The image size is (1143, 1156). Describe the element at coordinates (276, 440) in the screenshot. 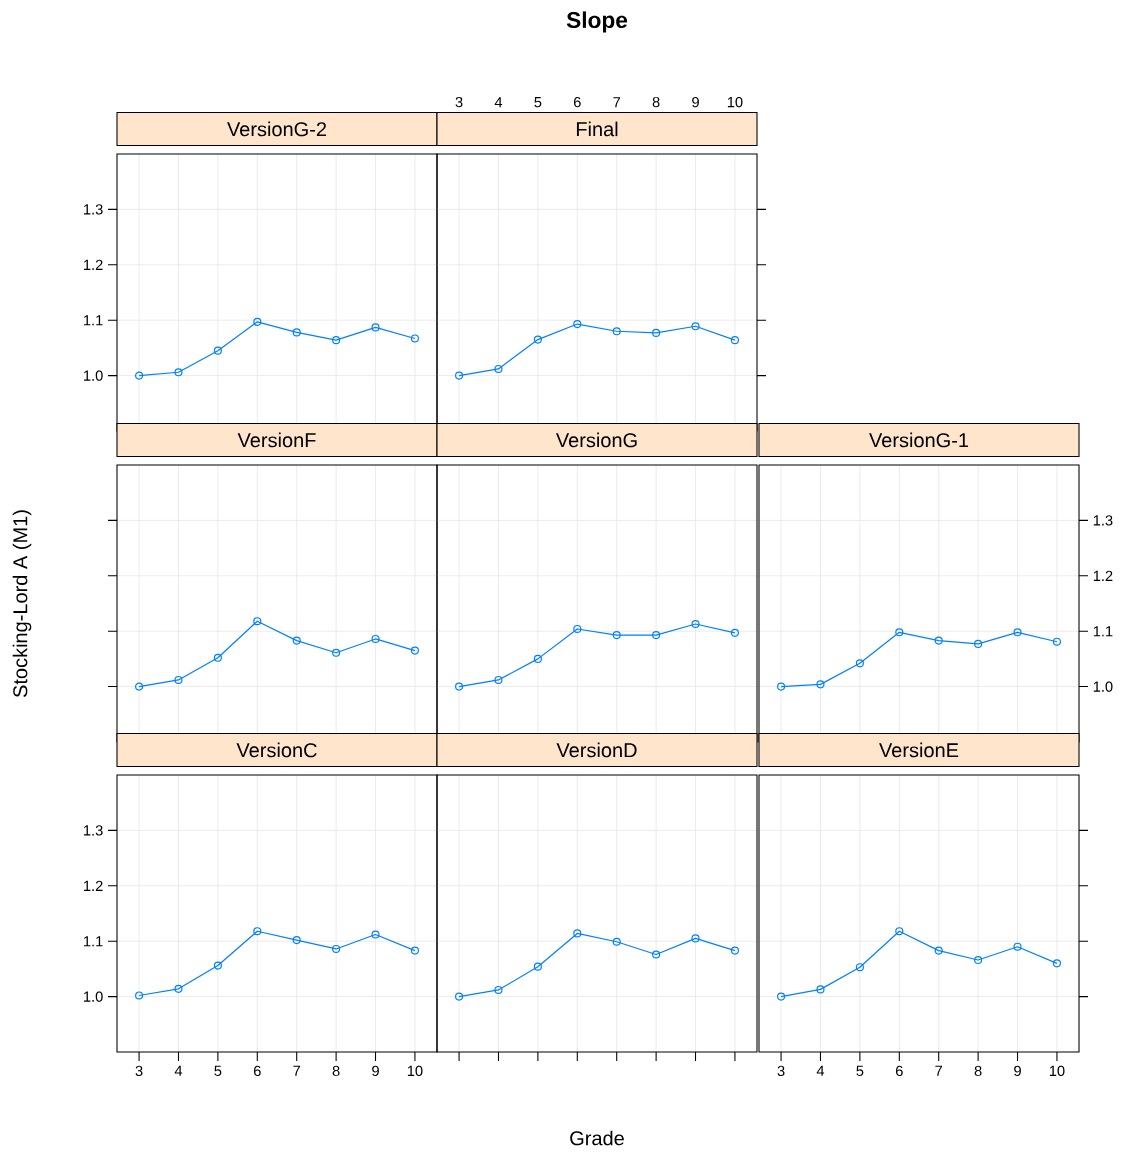

I see `chart-title: VersionF` at that location.